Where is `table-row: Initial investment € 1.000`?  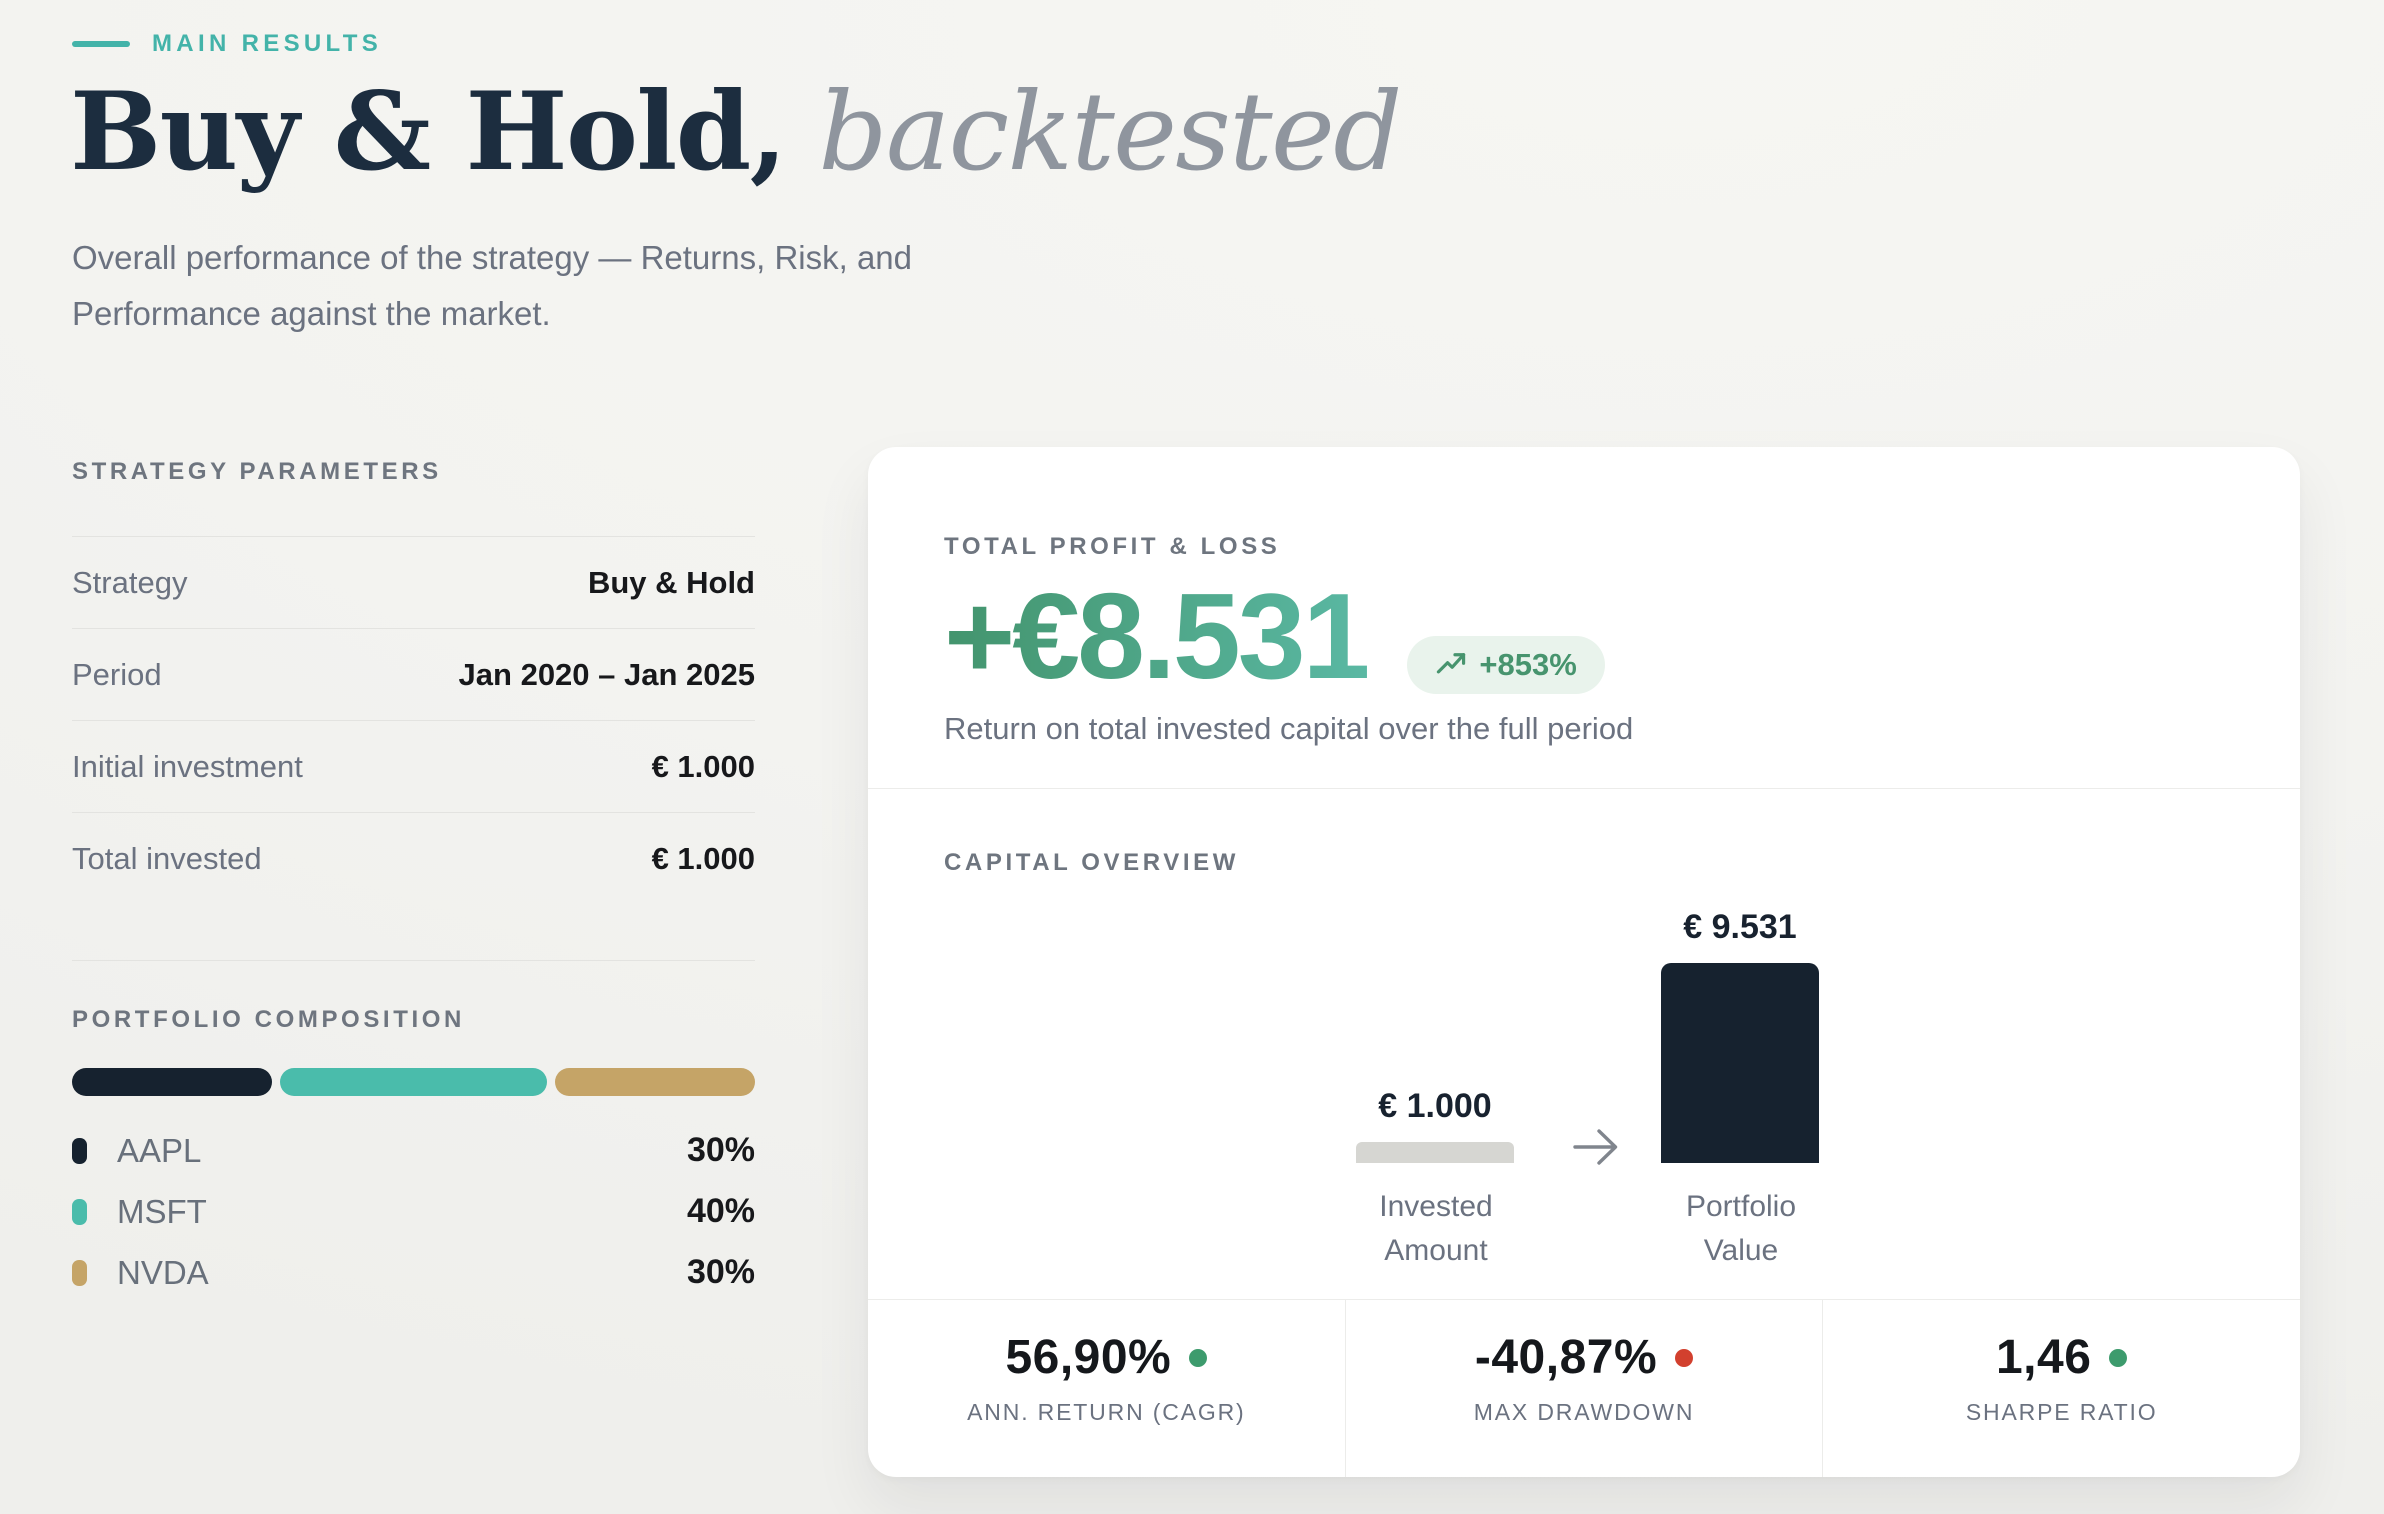
table-row: Initial investment € 1.000 is located at coordinates (413, 766).